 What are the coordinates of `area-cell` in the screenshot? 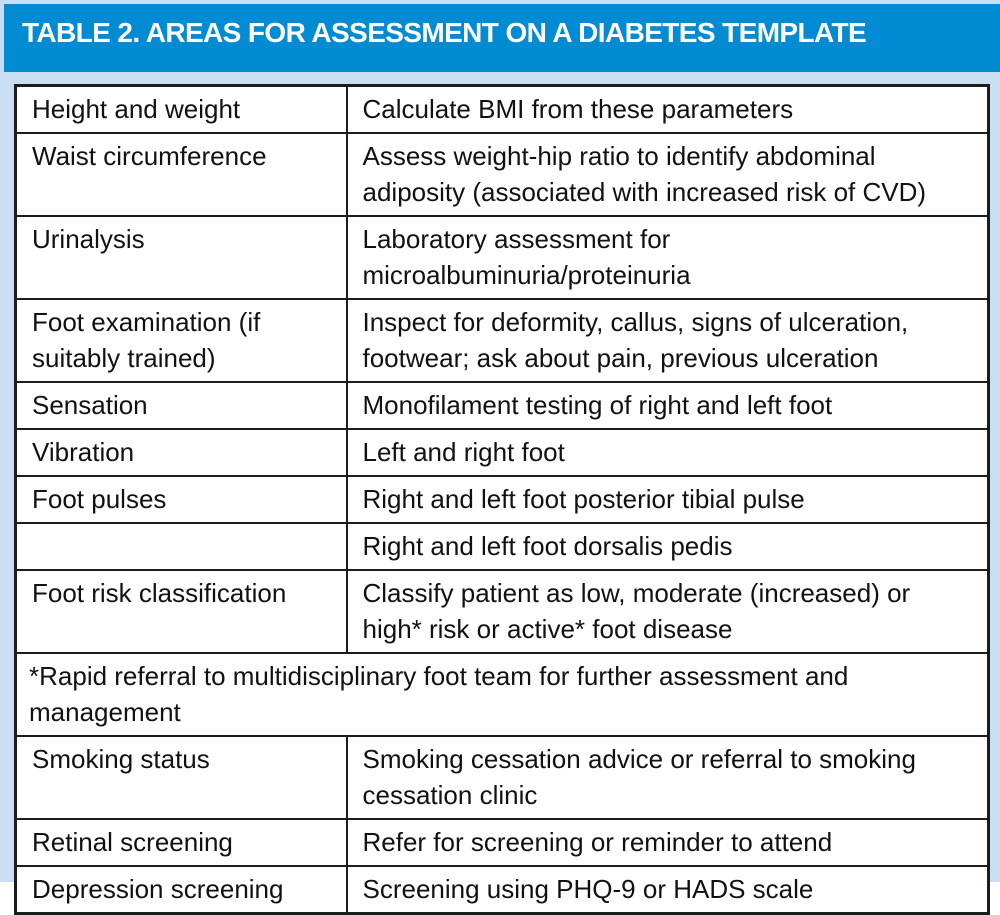 It's located at (181, 546).